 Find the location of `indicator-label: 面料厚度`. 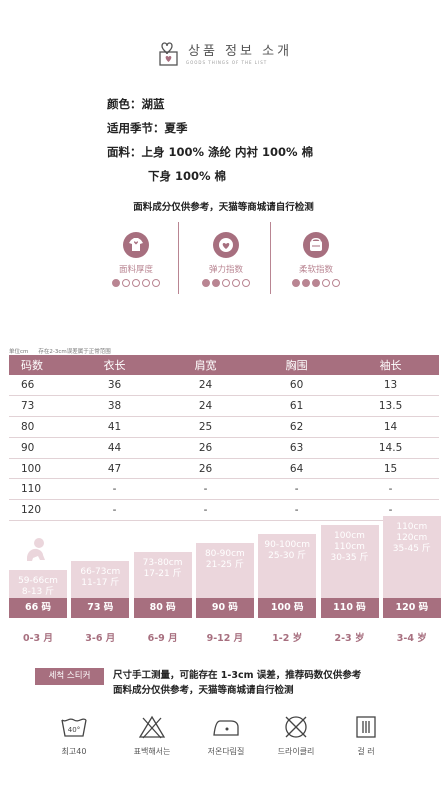

indicator-label: 面料厚度 is located at coordinates (135, 270).